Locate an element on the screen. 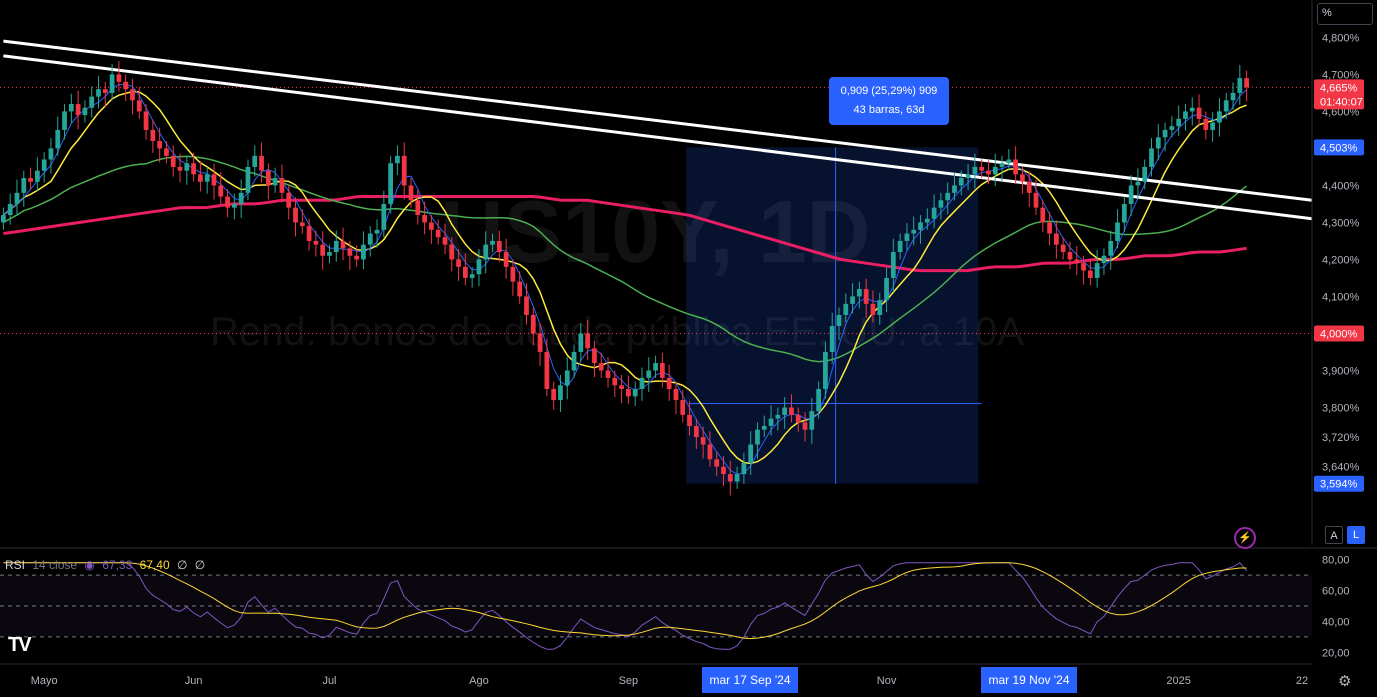  measure-end-date: mar 19 Nov '24 is located at coordinates (1029, 680).